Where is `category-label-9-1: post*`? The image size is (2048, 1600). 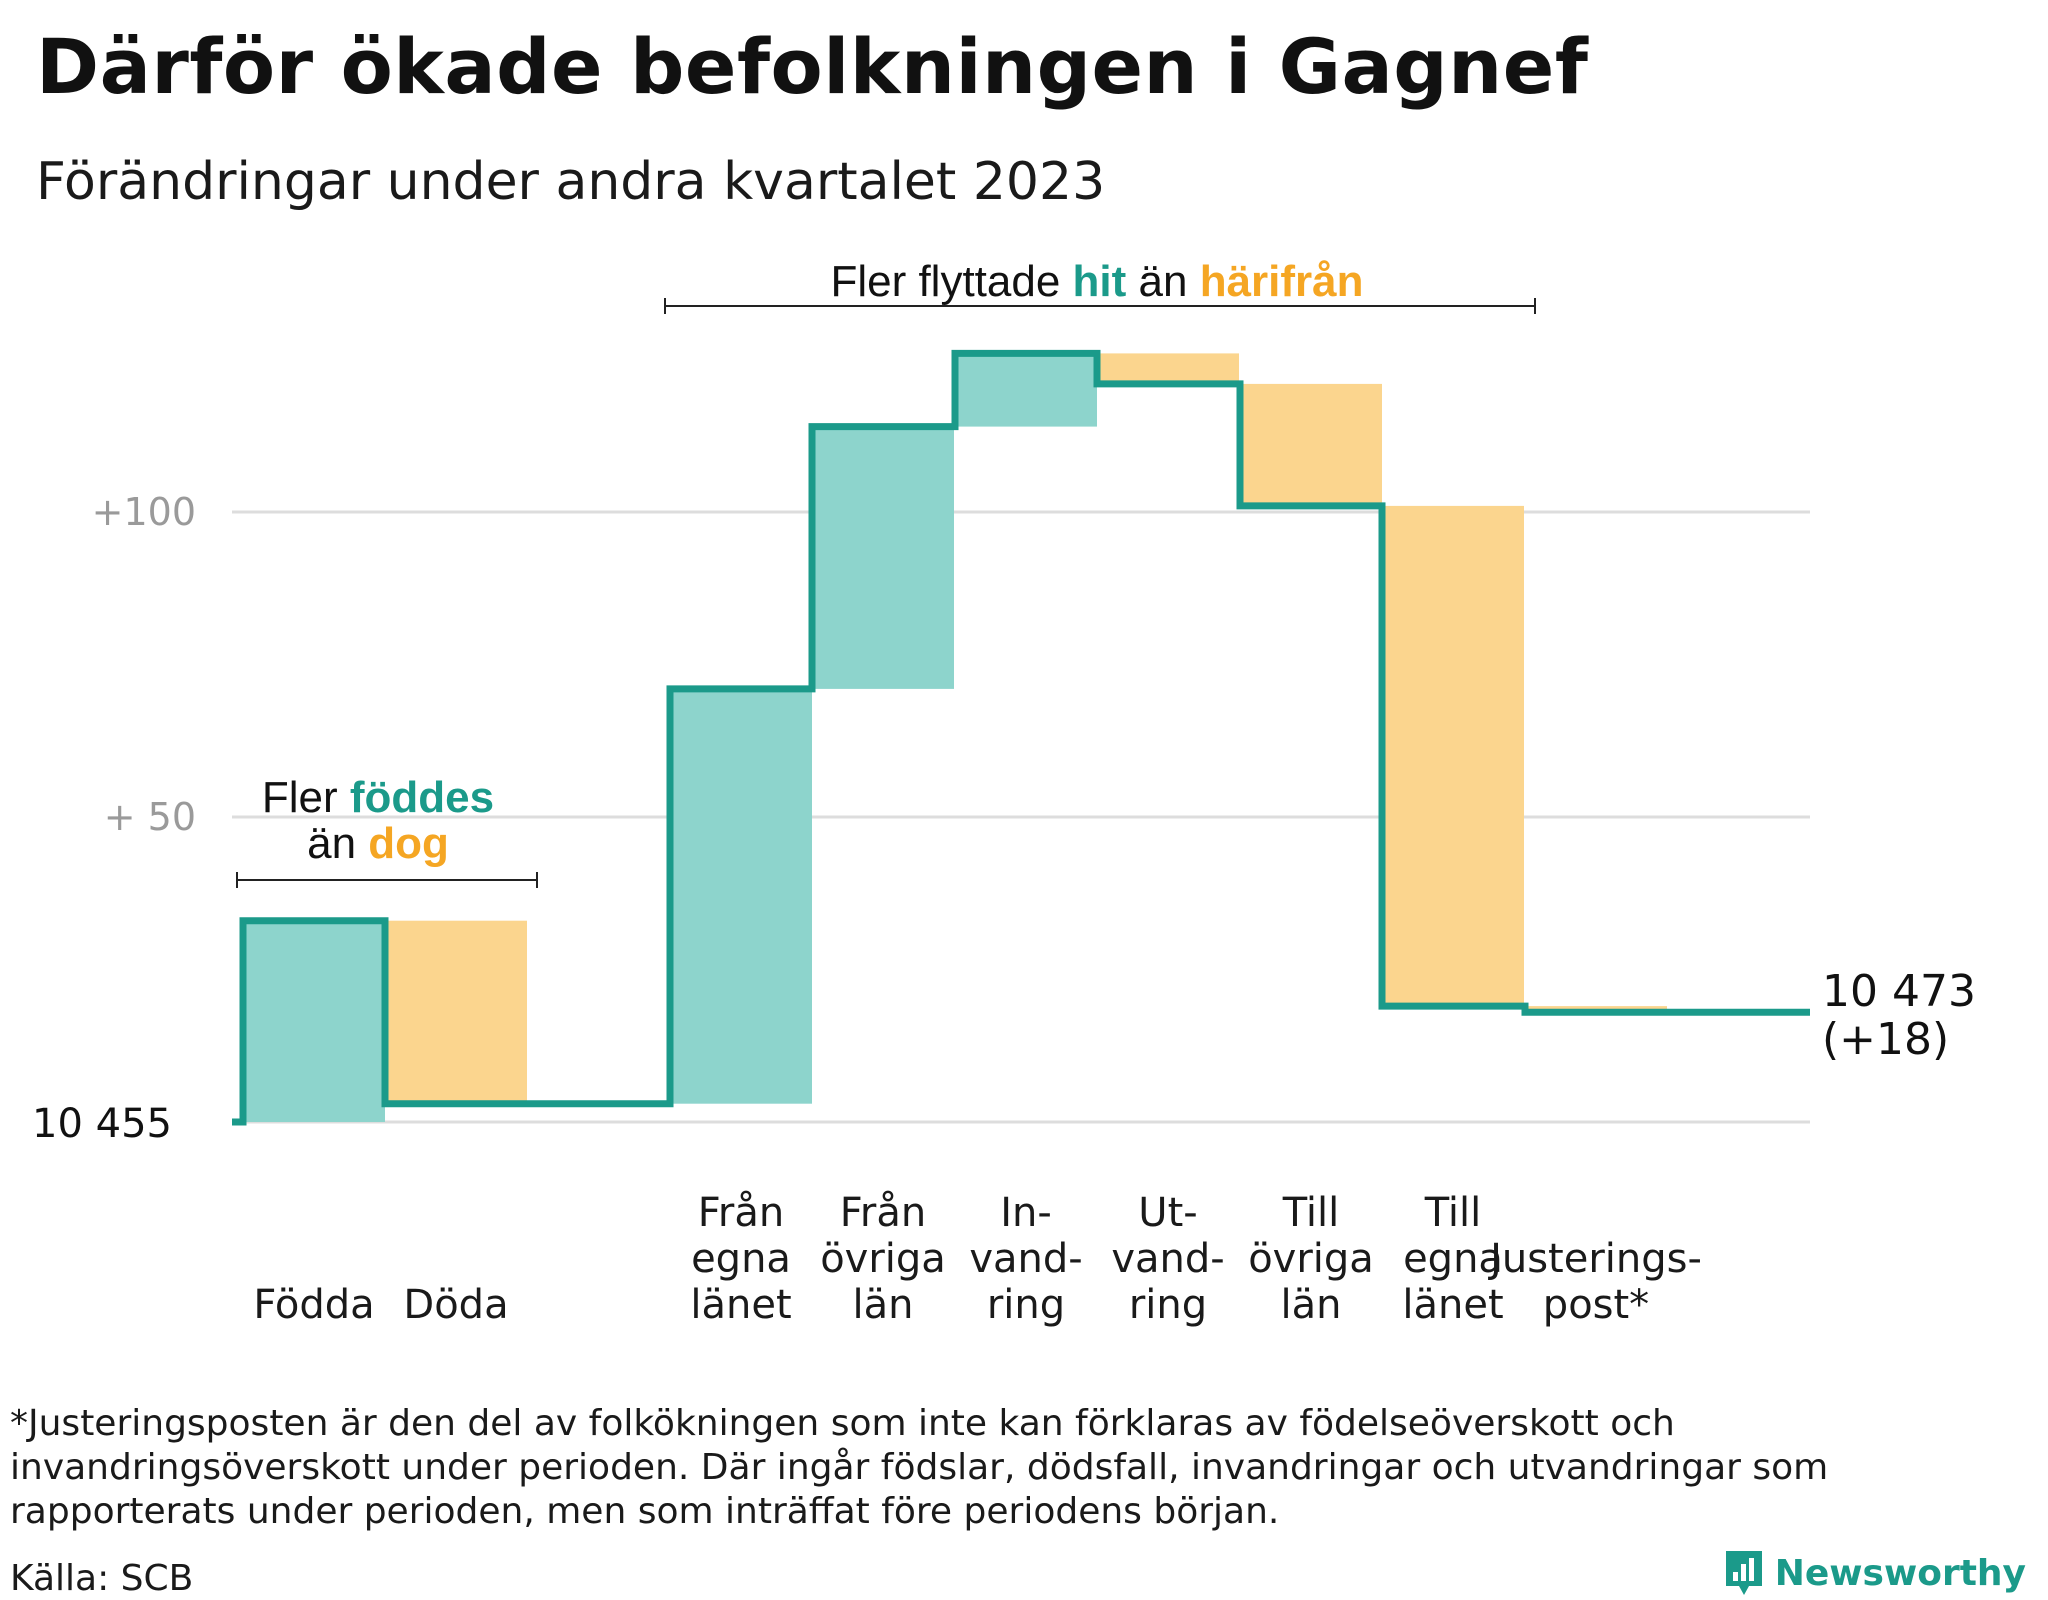
category-label-9-1: post* is located at coordinates (1596, 1305).